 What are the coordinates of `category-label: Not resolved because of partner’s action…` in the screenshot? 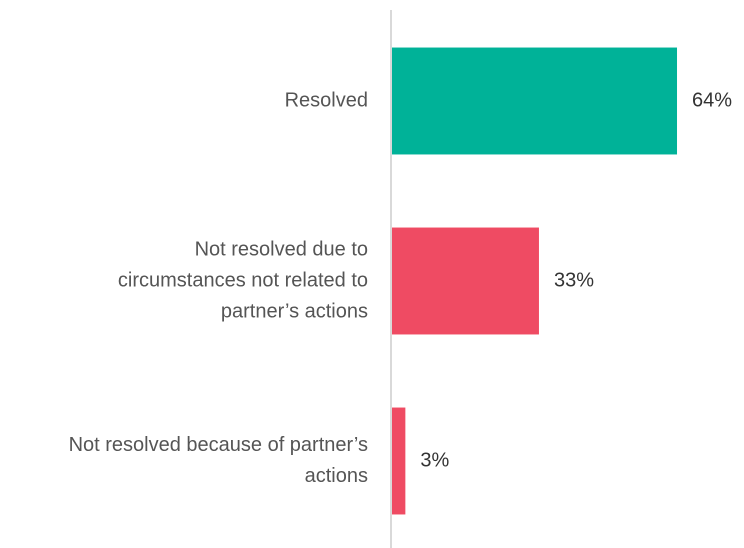 It's located at (218, 460).